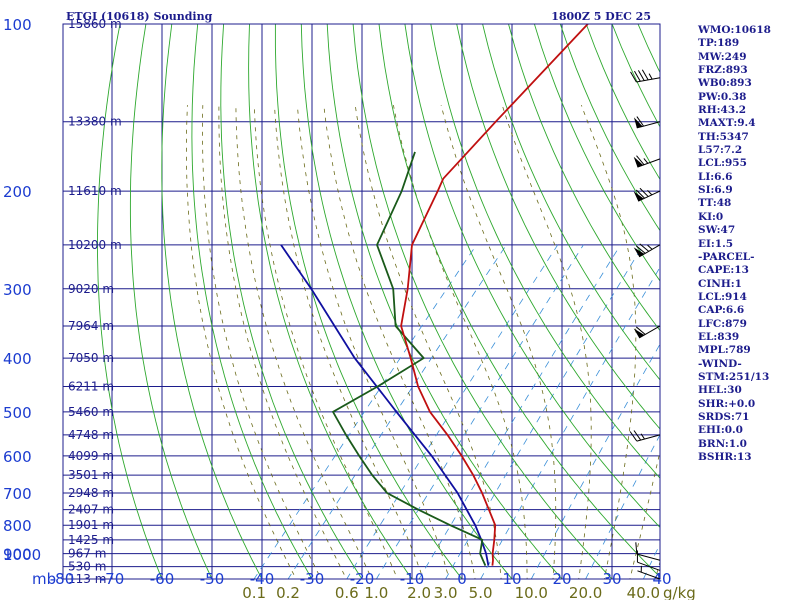 Image resolution: width=800 pixels, height=600 pixels. What do you see at coordinates (723, 270) in the screenshot?
I see `stability-index-item: CAPE:13` at bounding box center [723, 270].